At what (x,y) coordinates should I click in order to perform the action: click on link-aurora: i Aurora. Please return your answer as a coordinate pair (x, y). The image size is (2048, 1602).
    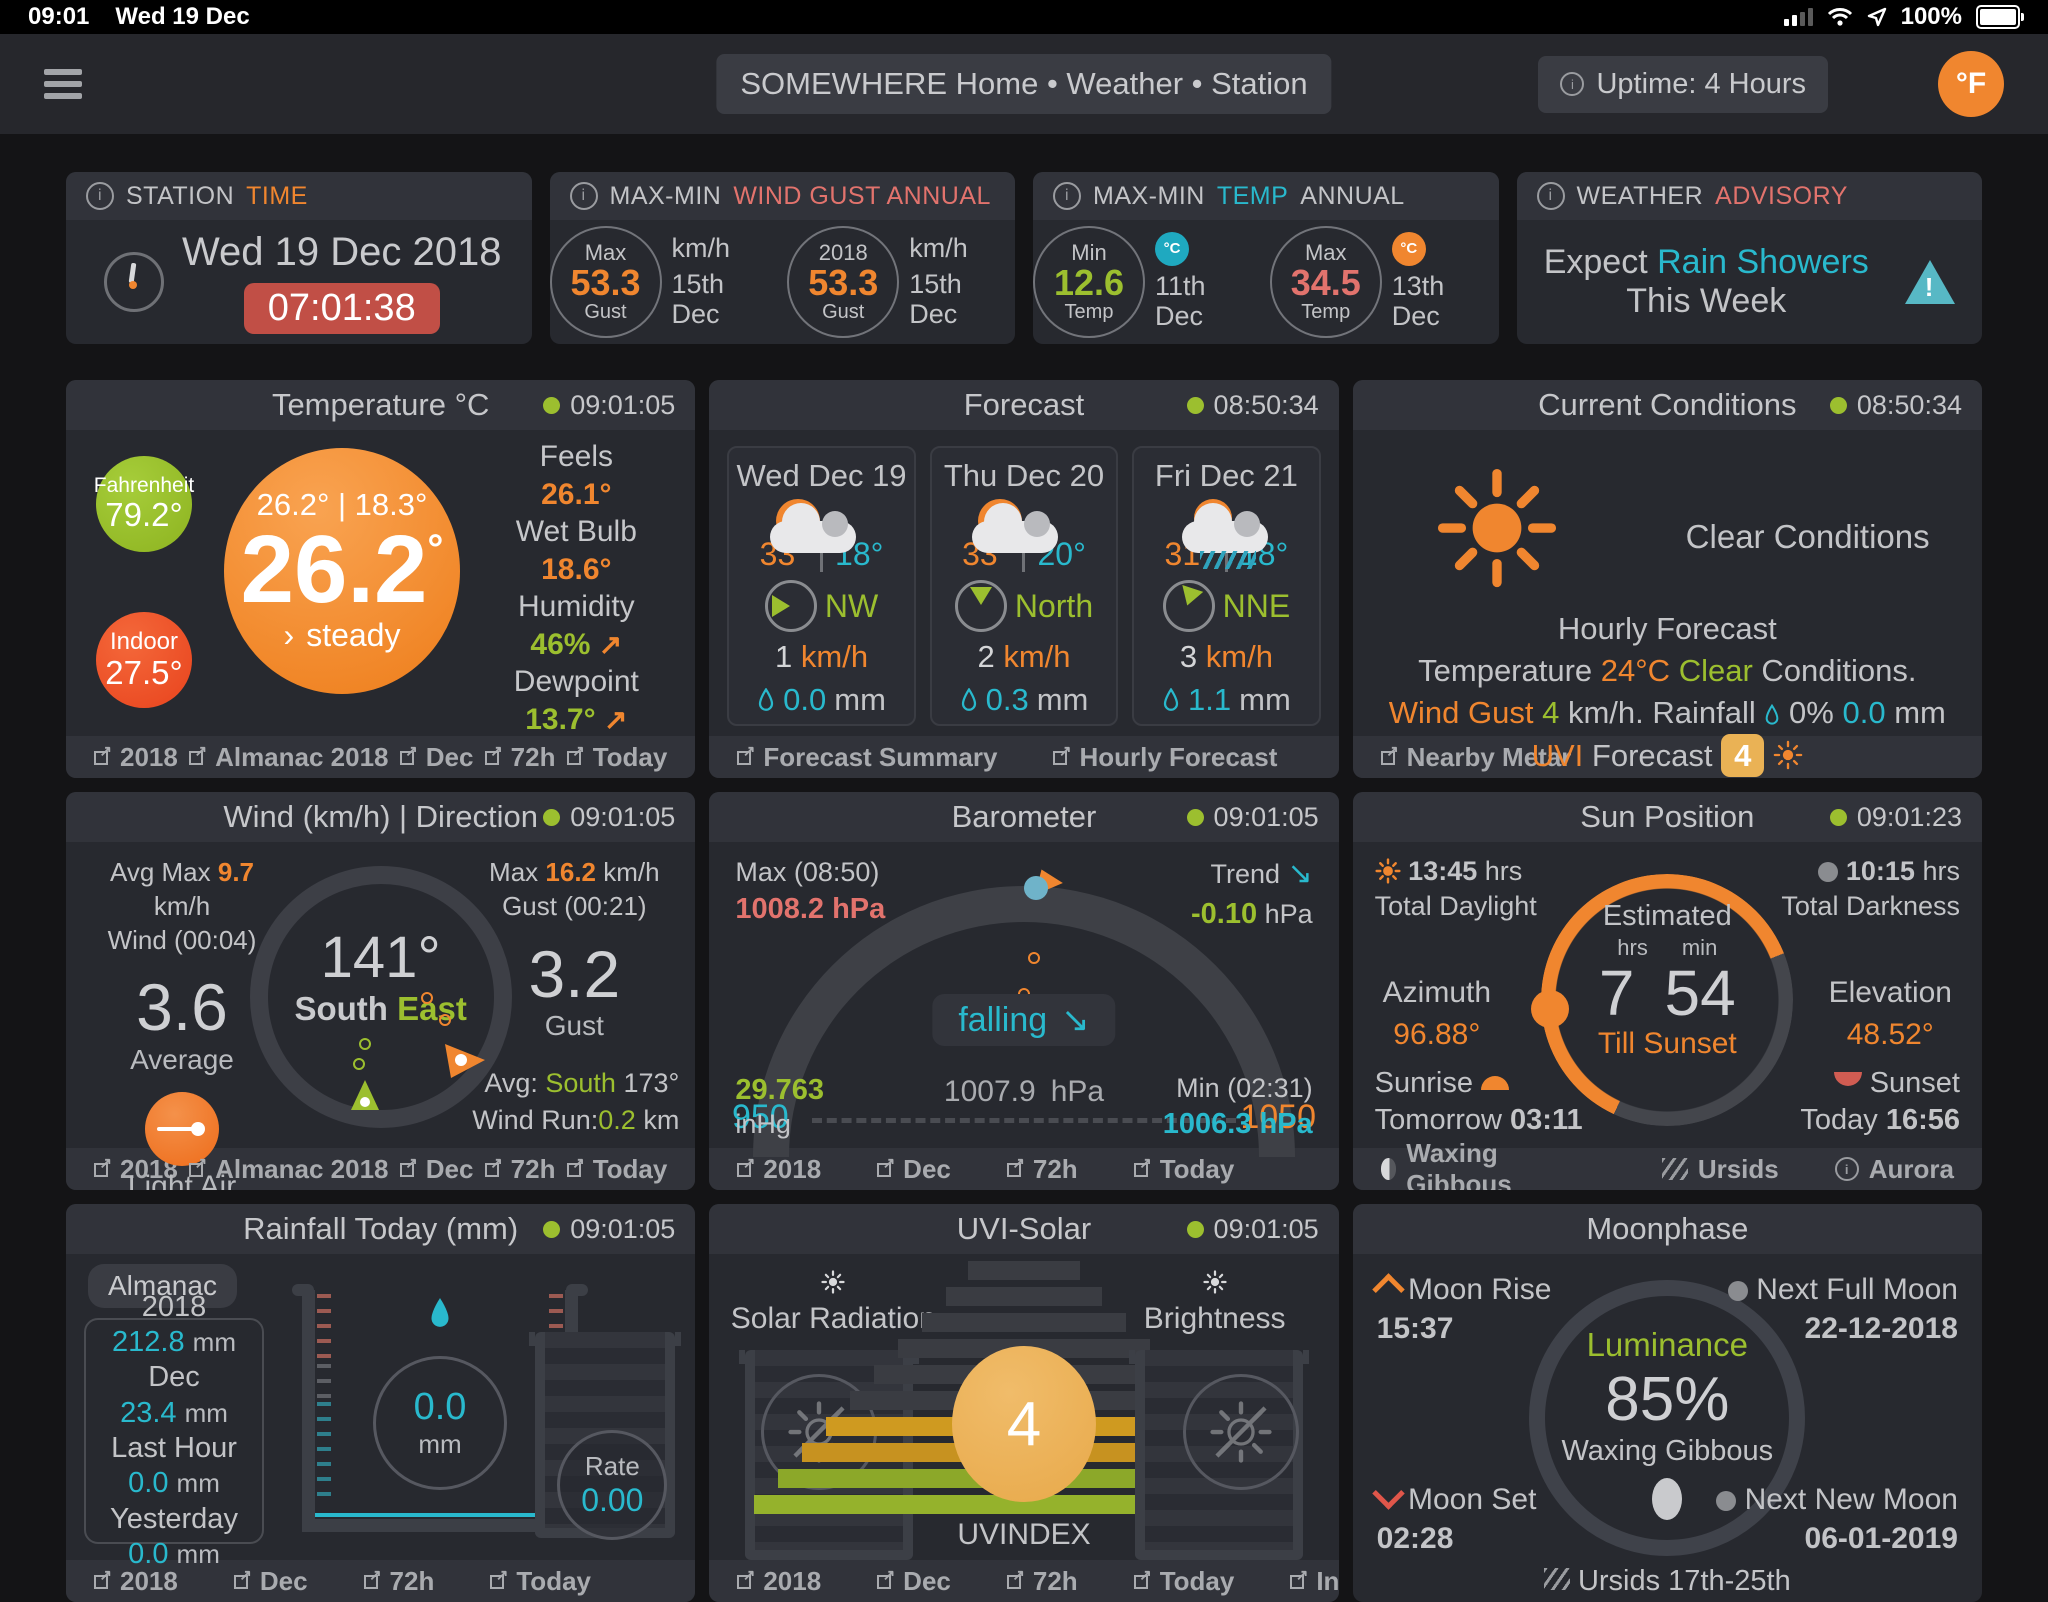
    Looking at the image, I should click on (1894, 1169).